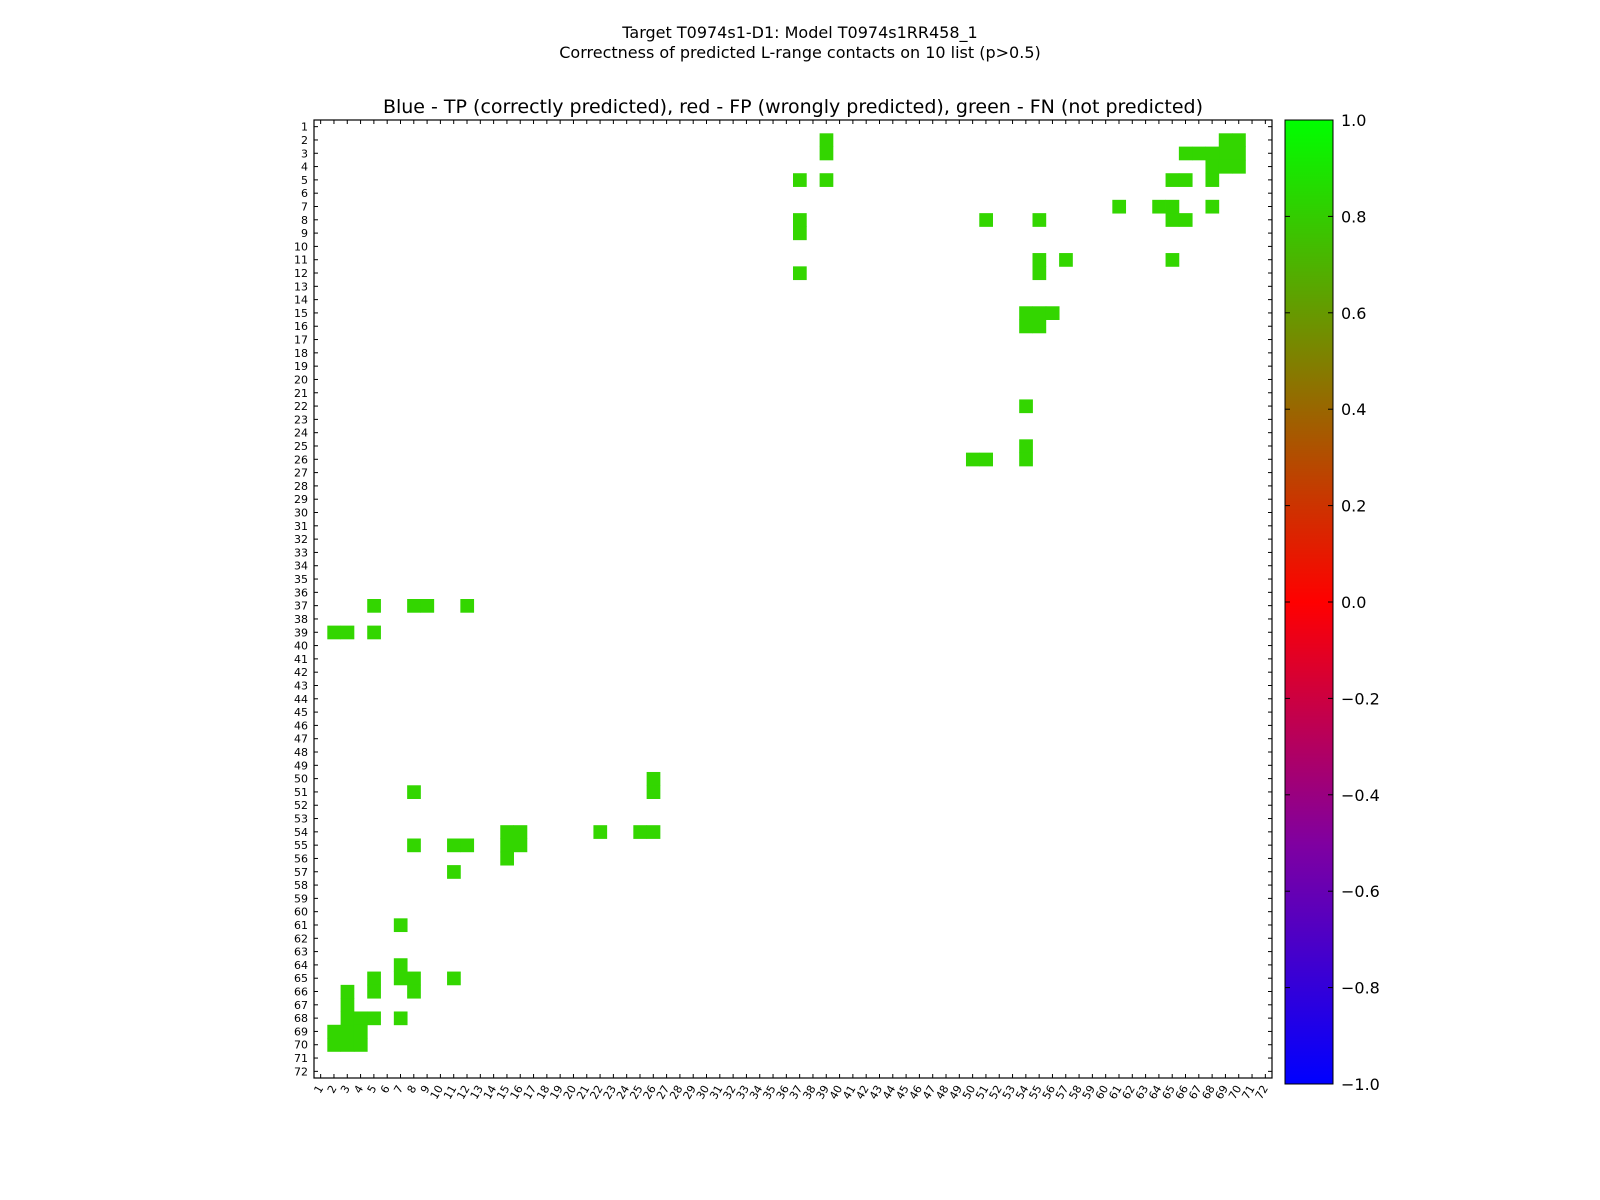 This screenshot has height=1200, width=1600. What do you see at coordinates (876, 1092) in the screenshot?
I see `x-tick-label: 43` at bounding box center [876, 1092].